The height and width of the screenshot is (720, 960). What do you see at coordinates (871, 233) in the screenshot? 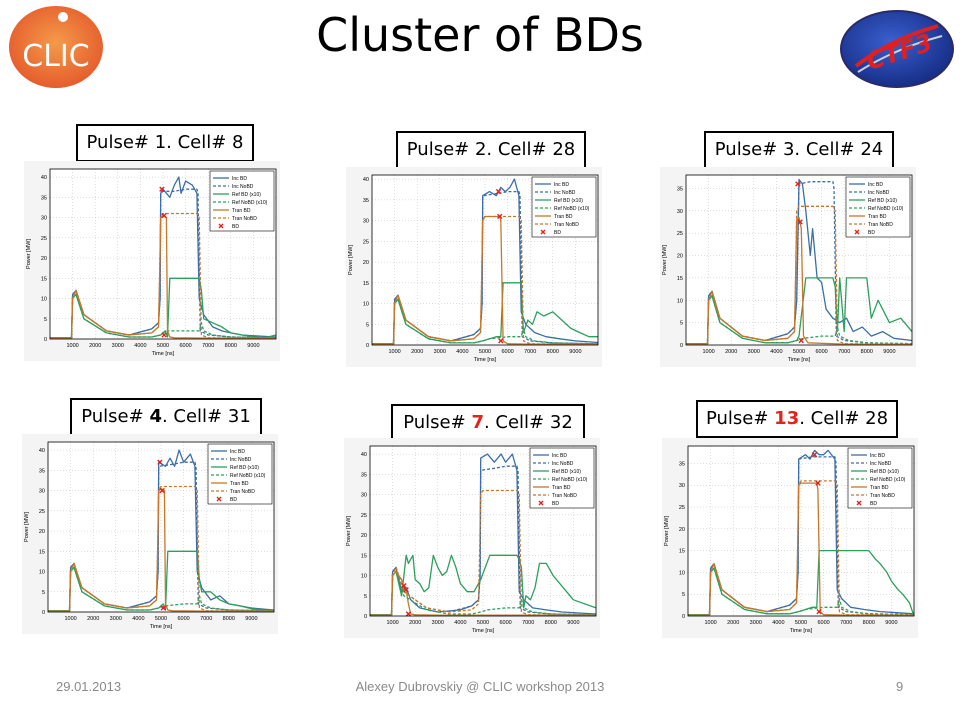
I see `legend-entry: BD` at bounding box center [871, 233].